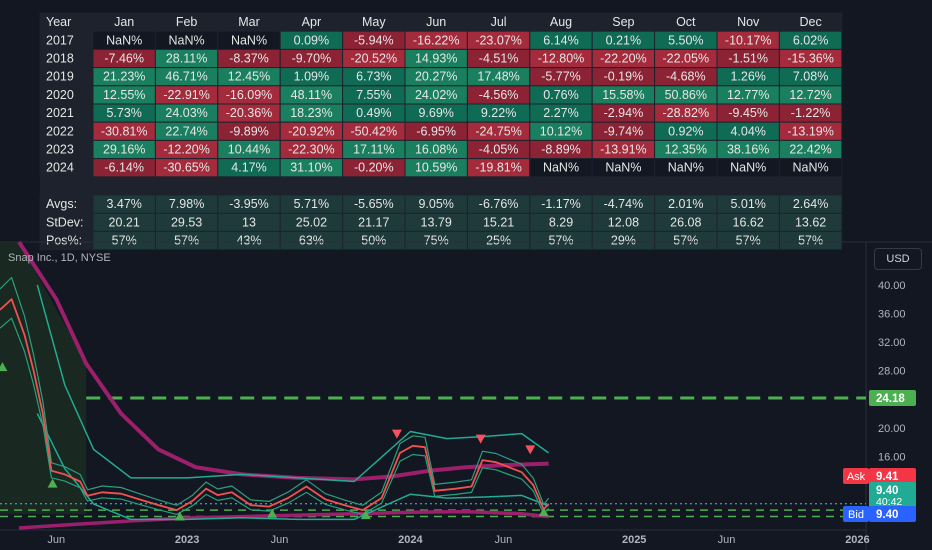 This screenshot has height=550, width=932. Describe the element at coordinates (810, 131) in the screenshot. I see `table-cell-text: -13.19%` at that location.